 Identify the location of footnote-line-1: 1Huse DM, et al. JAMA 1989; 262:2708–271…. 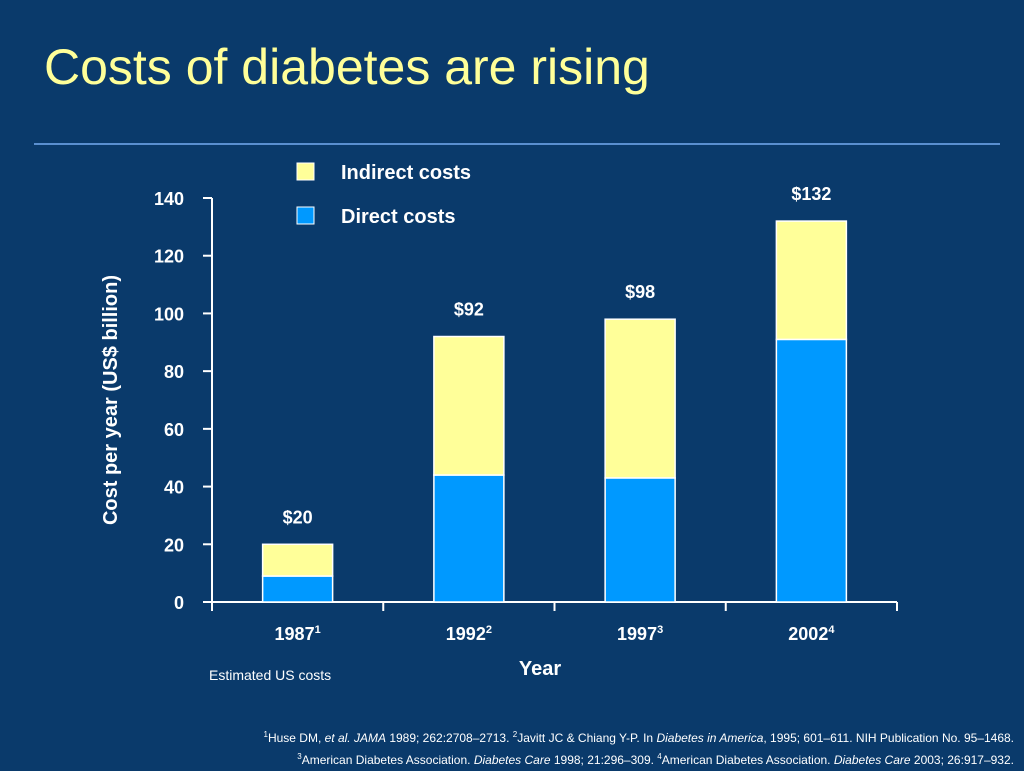
(514, 738).